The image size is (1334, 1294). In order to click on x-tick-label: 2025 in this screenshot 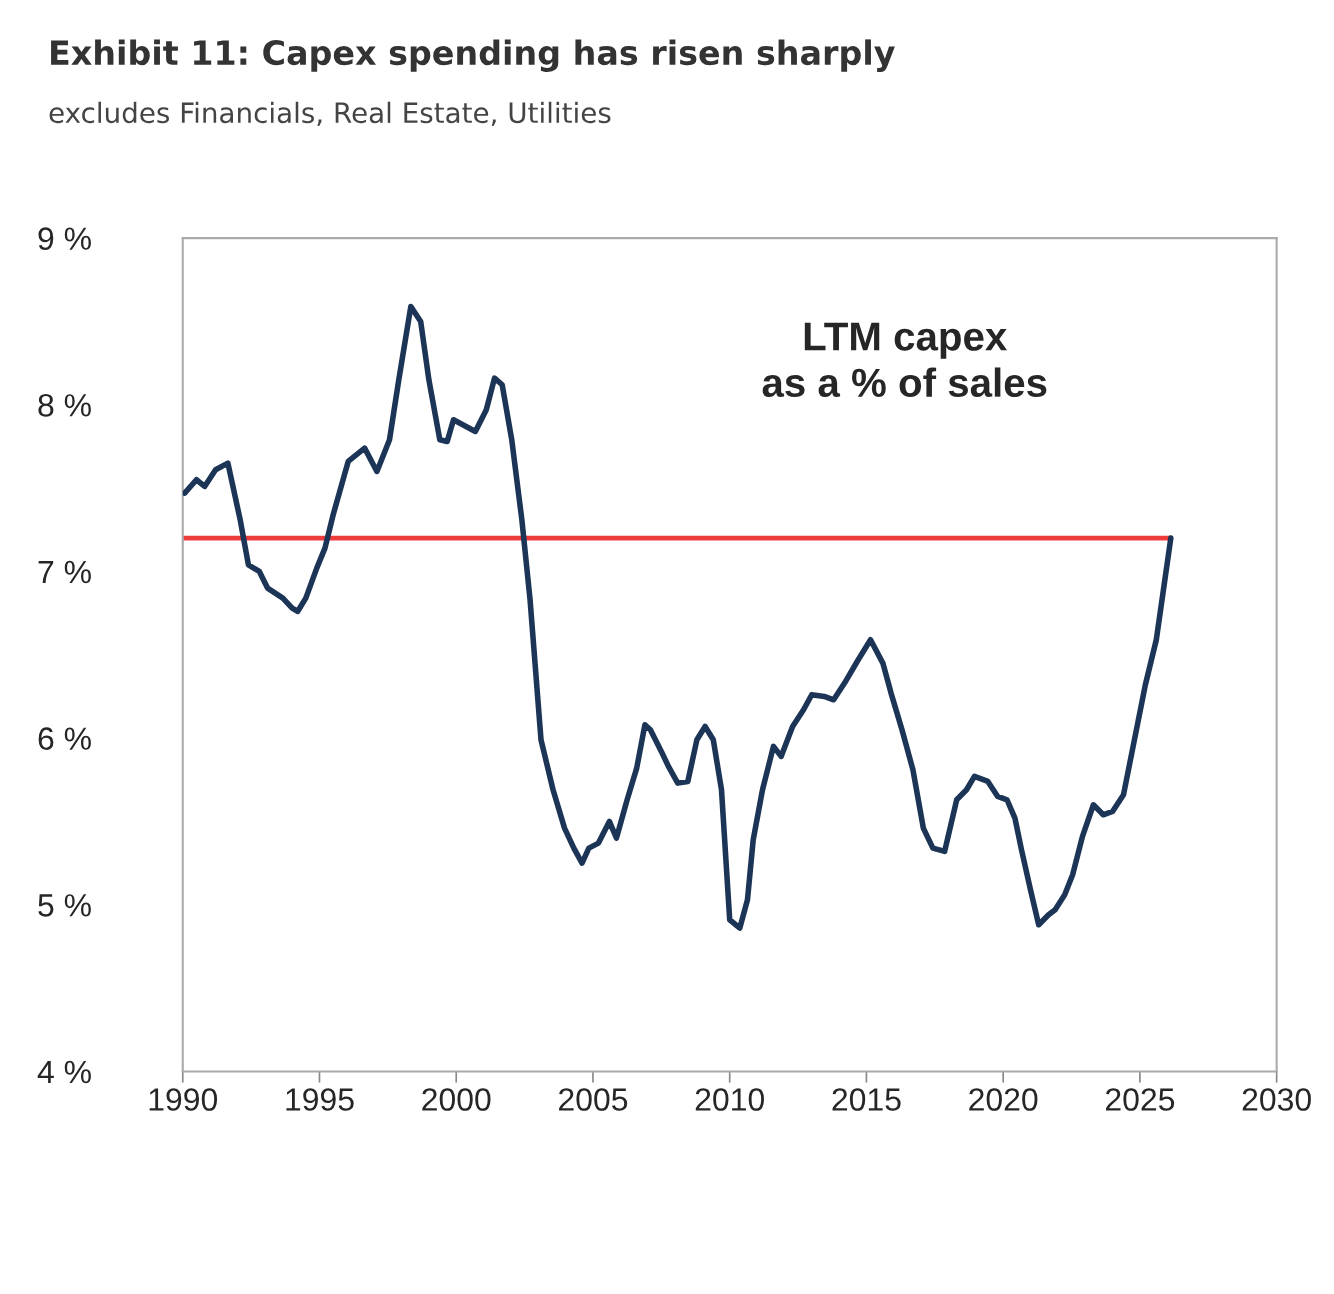, I will do `click(1140, 1099)`.